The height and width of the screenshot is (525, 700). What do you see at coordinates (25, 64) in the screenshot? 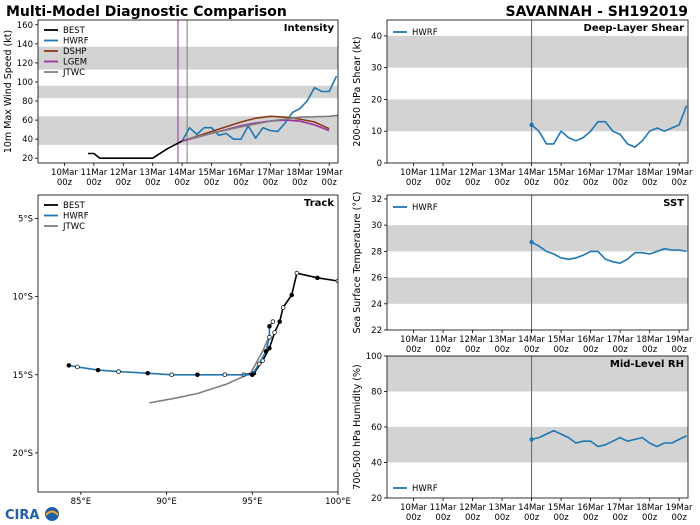
I see `intensity-ytick-label: 120` at bounding box center [25, 64].